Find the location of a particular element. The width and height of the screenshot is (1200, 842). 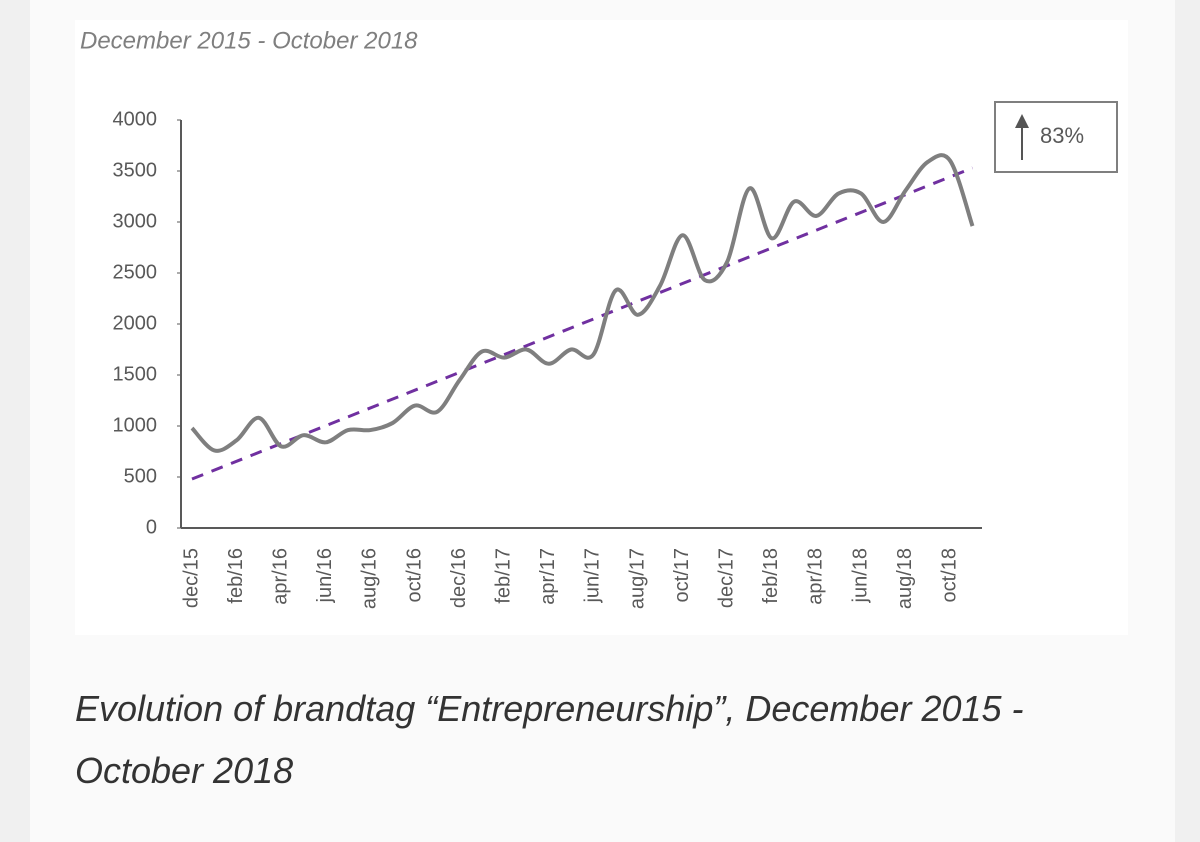

x-tick-label: aug/18 is located at coordinates (905, 578).